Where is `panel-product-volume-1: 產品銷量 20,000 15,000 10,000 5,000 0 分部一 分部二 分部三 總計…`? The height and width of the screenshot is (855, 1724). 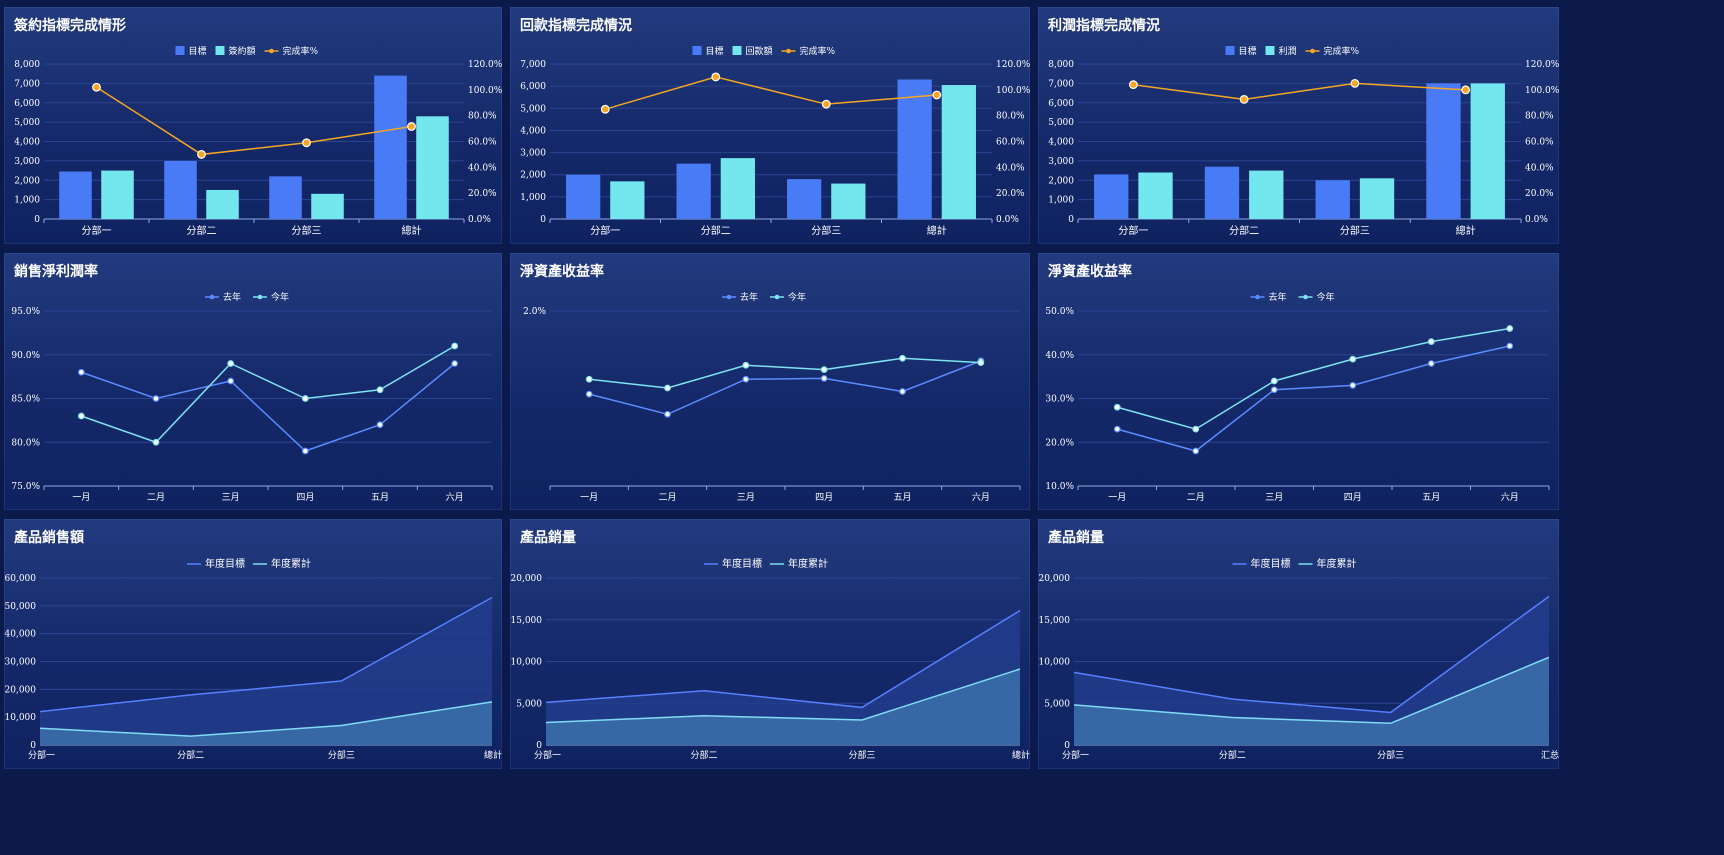 panel-product-volume-1: 產品銷量 20,000 15,000 10,000 5,000 0 分部一 分部二 分部三 總計… is located at coordinates (770, 644).